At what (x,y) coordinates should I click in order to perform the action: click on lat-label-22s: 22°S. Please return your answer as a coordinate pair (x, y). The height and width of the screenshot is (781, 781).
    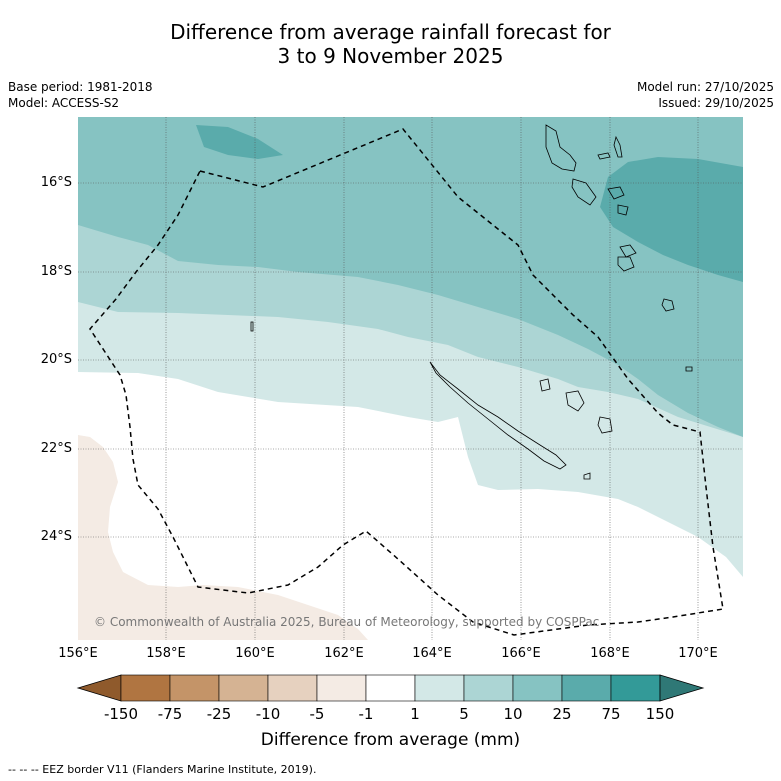
    Looking at the image, I should click on (56, 448).